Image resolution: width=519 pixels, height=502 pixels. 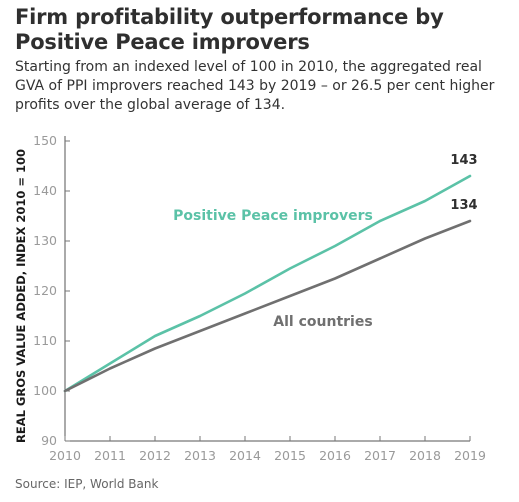 What do you see at coordinates (45, 390) in the screenshot?
I see `y-tick-label: 100` at bounding box center [45, 390].